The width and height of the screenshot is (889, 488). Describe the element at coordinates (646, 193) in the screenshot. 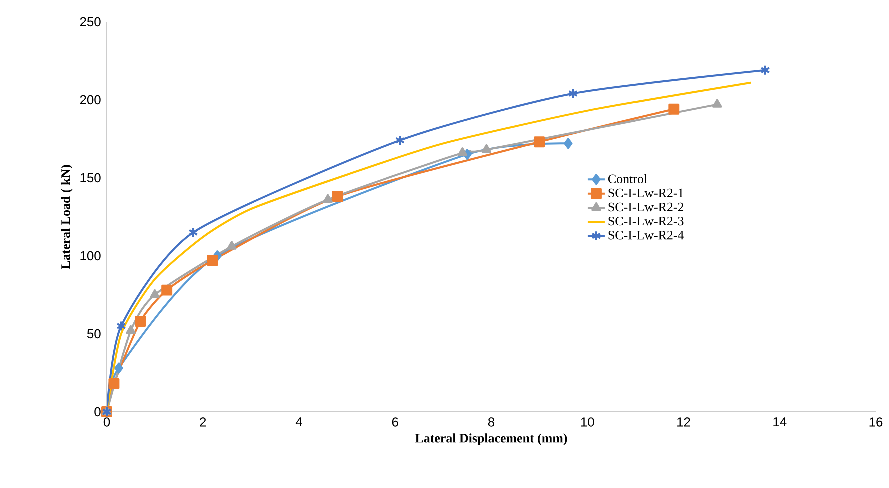

I see `legend-label: SC-I-Lw-R2-1` at that location.